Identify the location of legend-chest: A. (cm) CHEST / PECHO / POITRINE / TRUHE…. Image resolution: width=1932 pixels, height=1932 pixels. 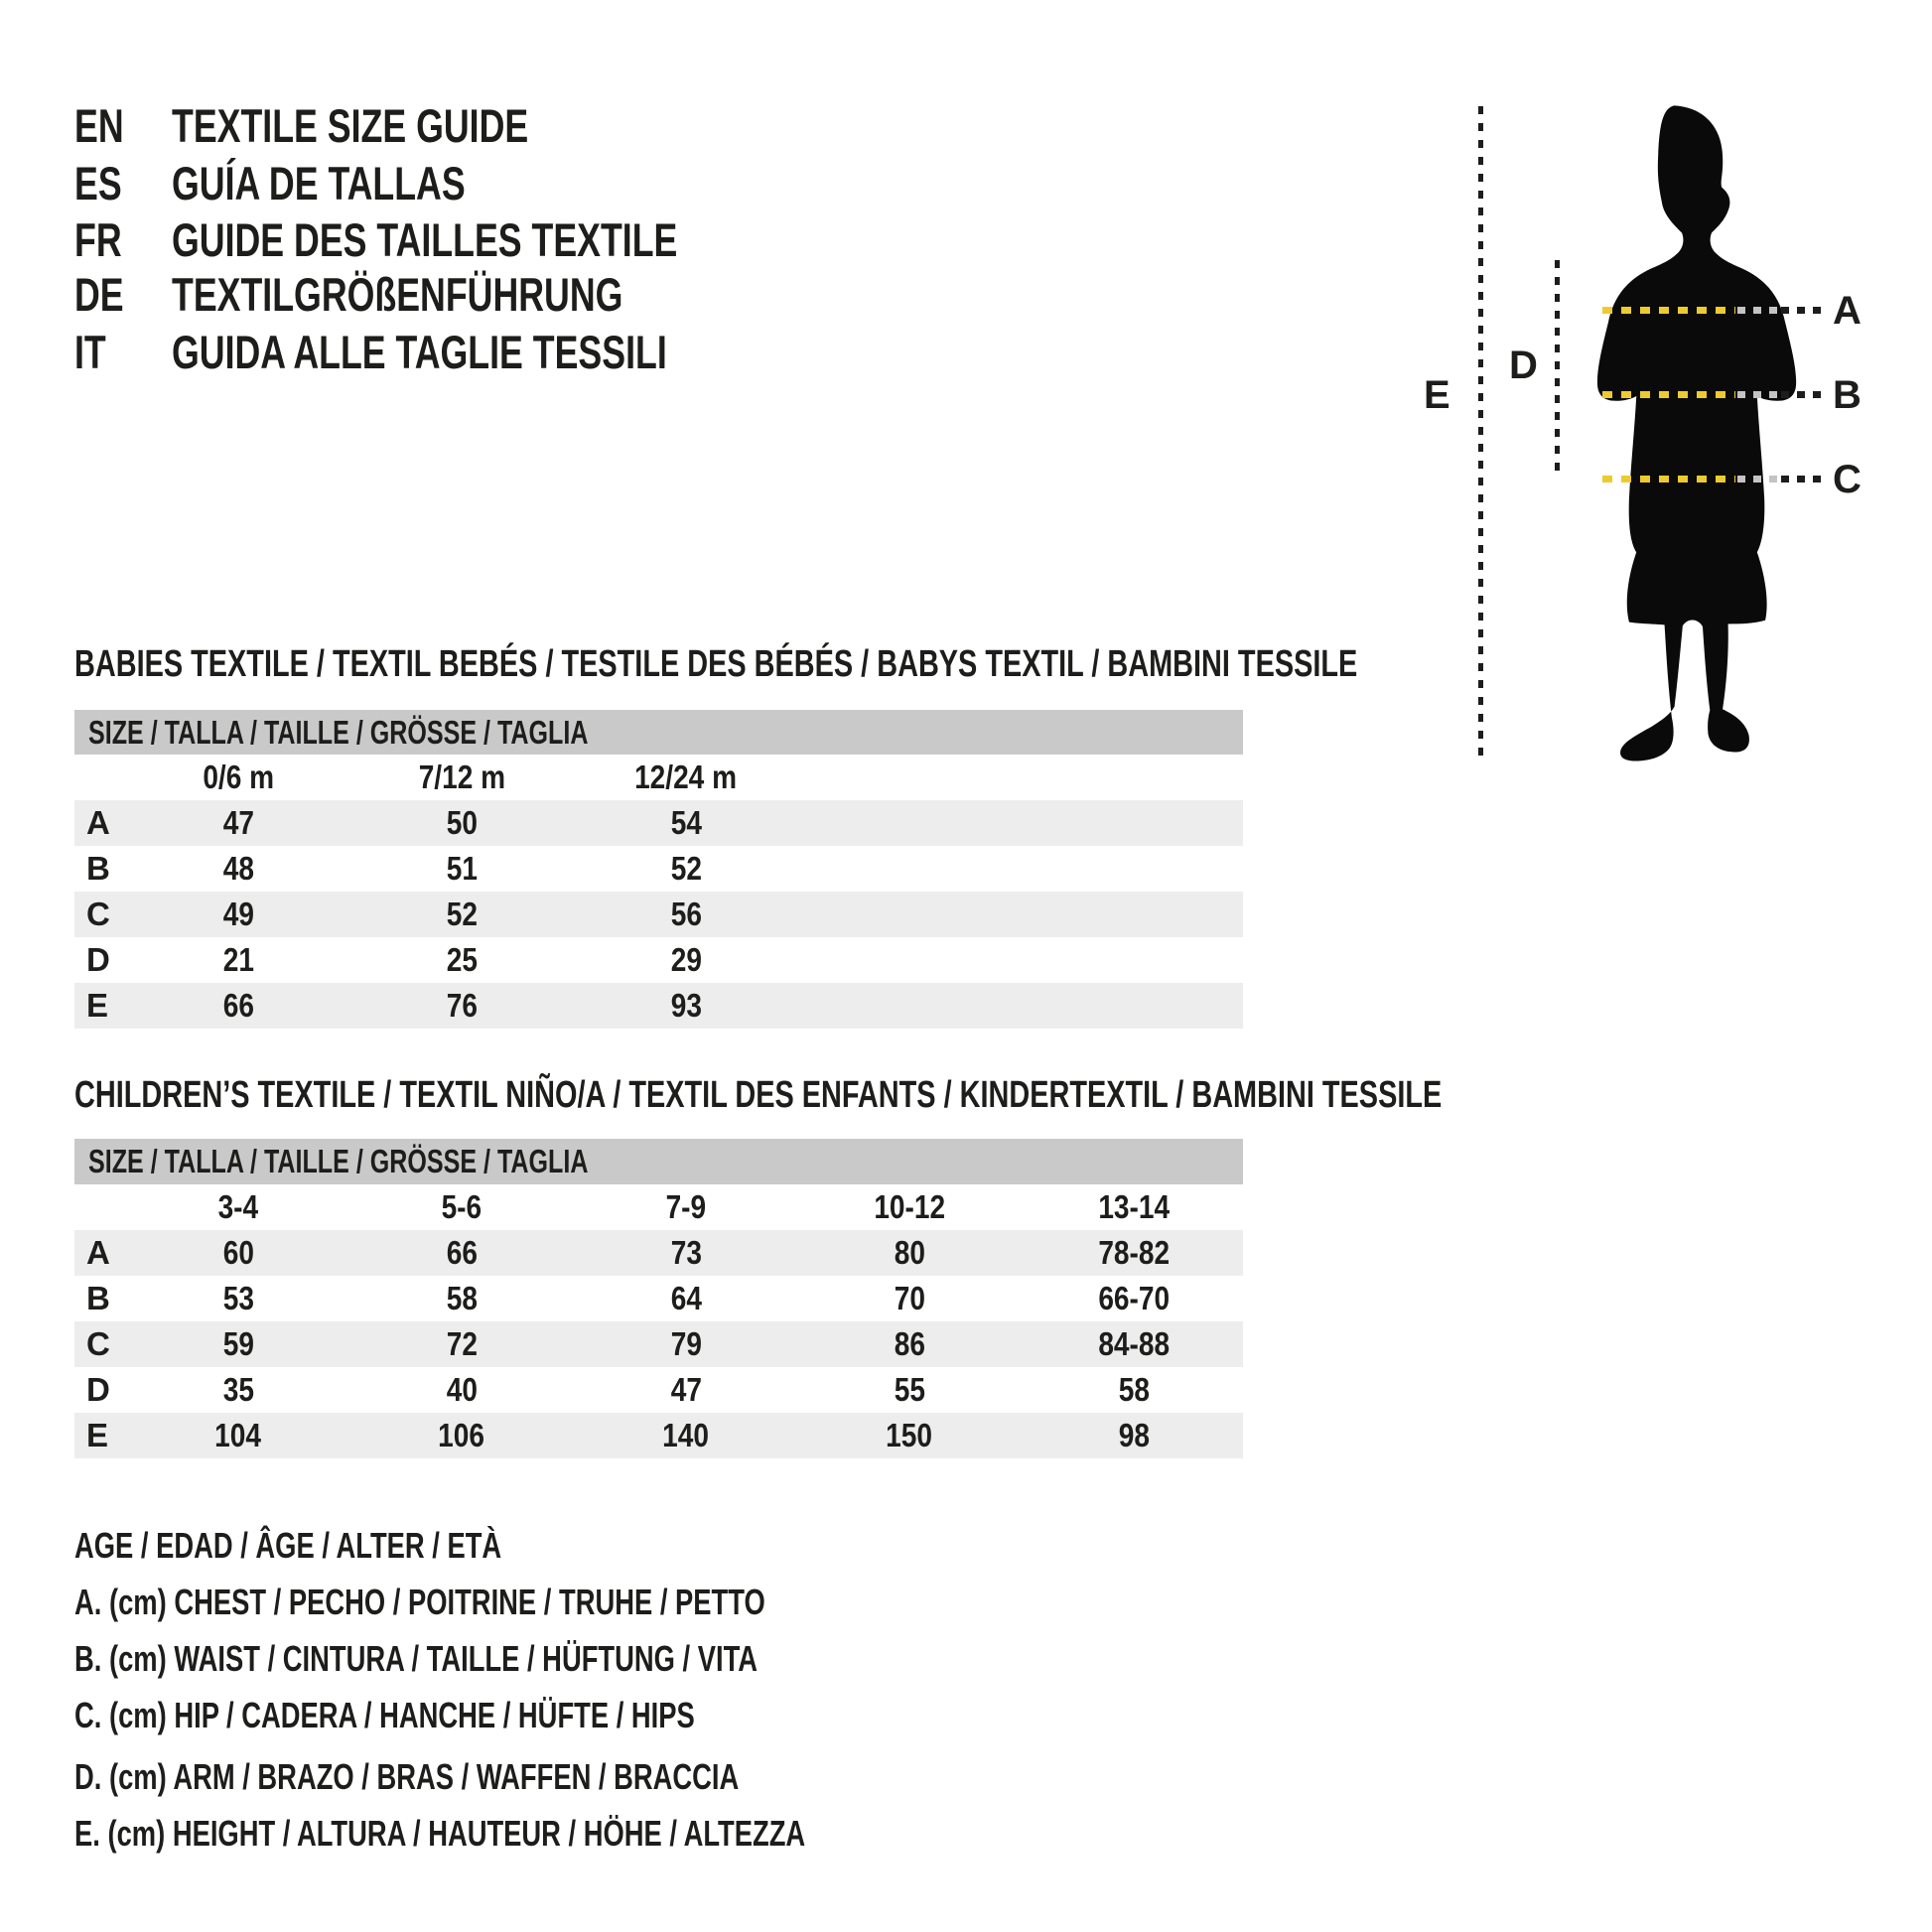
(420, 1602).